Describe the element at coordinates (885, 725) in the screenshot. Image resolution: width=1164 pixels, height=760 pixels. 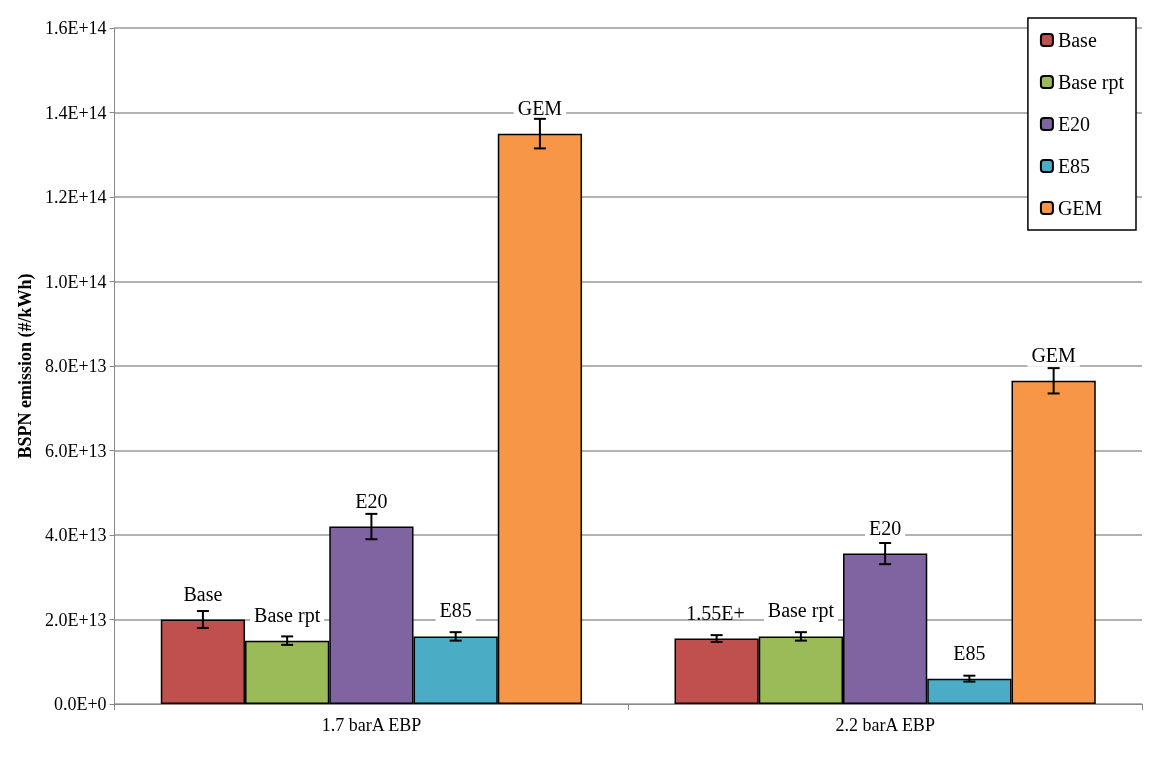
I see `x-tick-label: 2.2 barA EBP` at that location.